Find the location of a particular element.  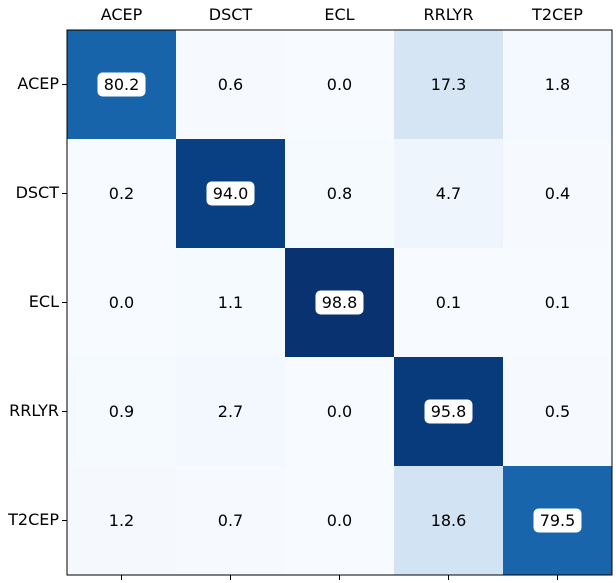

cell-value-label: 1.8 is located at coordinates (557, 84).